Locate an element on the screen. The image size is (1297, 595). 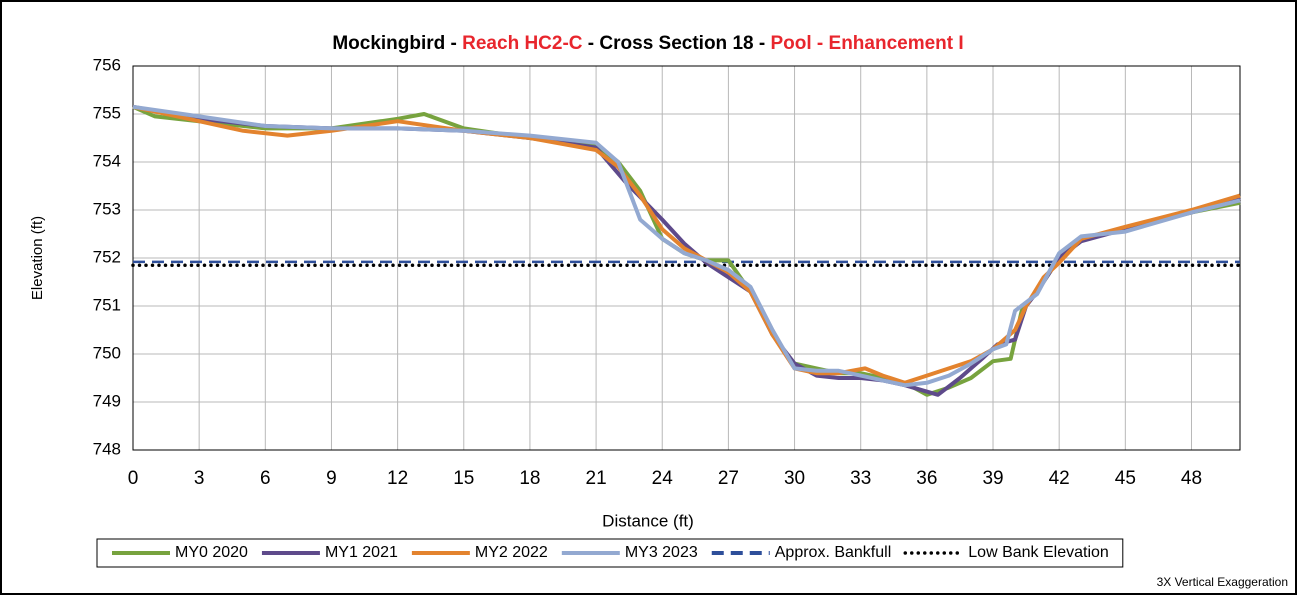
x-tick-label: 6 is located at coordinates (265, 478).